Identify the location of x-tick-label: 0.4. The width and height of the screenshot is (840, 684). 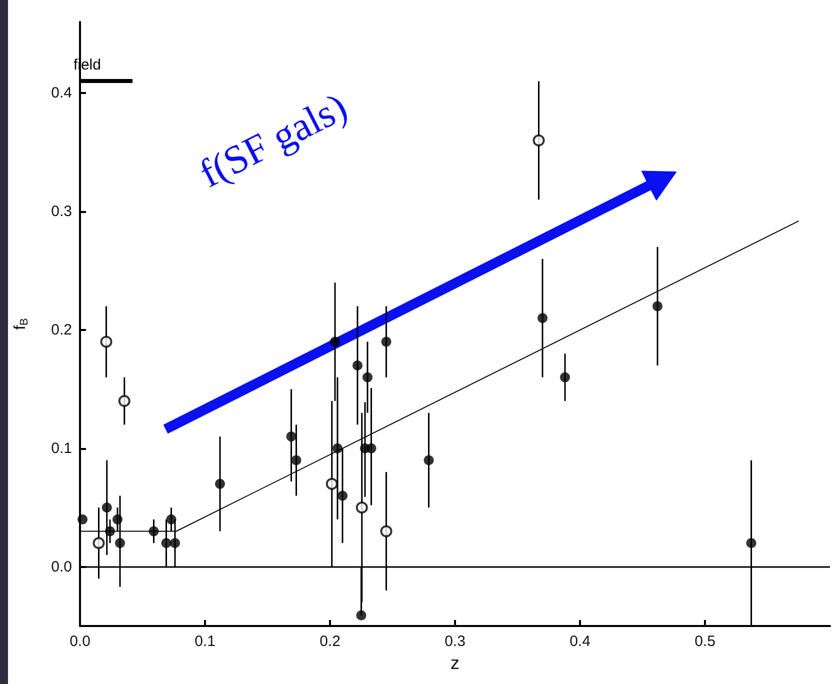
(580, 641).